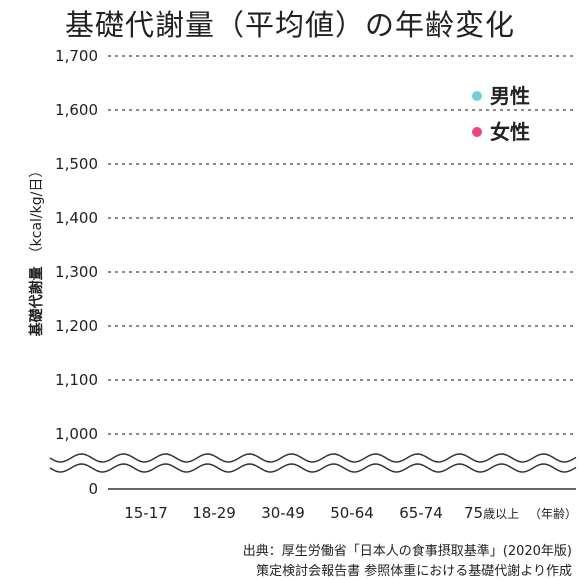 The image size is (580, 580). I want to click on x-tick-label: 65-74, so click(421, 513).